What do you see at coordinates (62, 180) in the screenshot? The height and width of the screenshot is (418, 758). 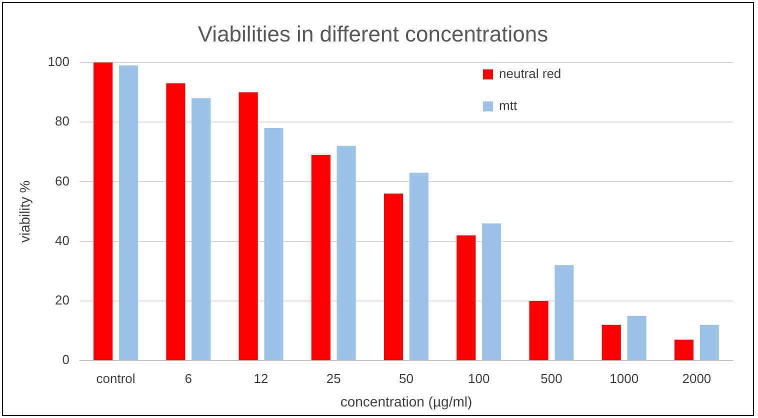 I see `y-tick-label: 60` at bounding box center [62, 180].